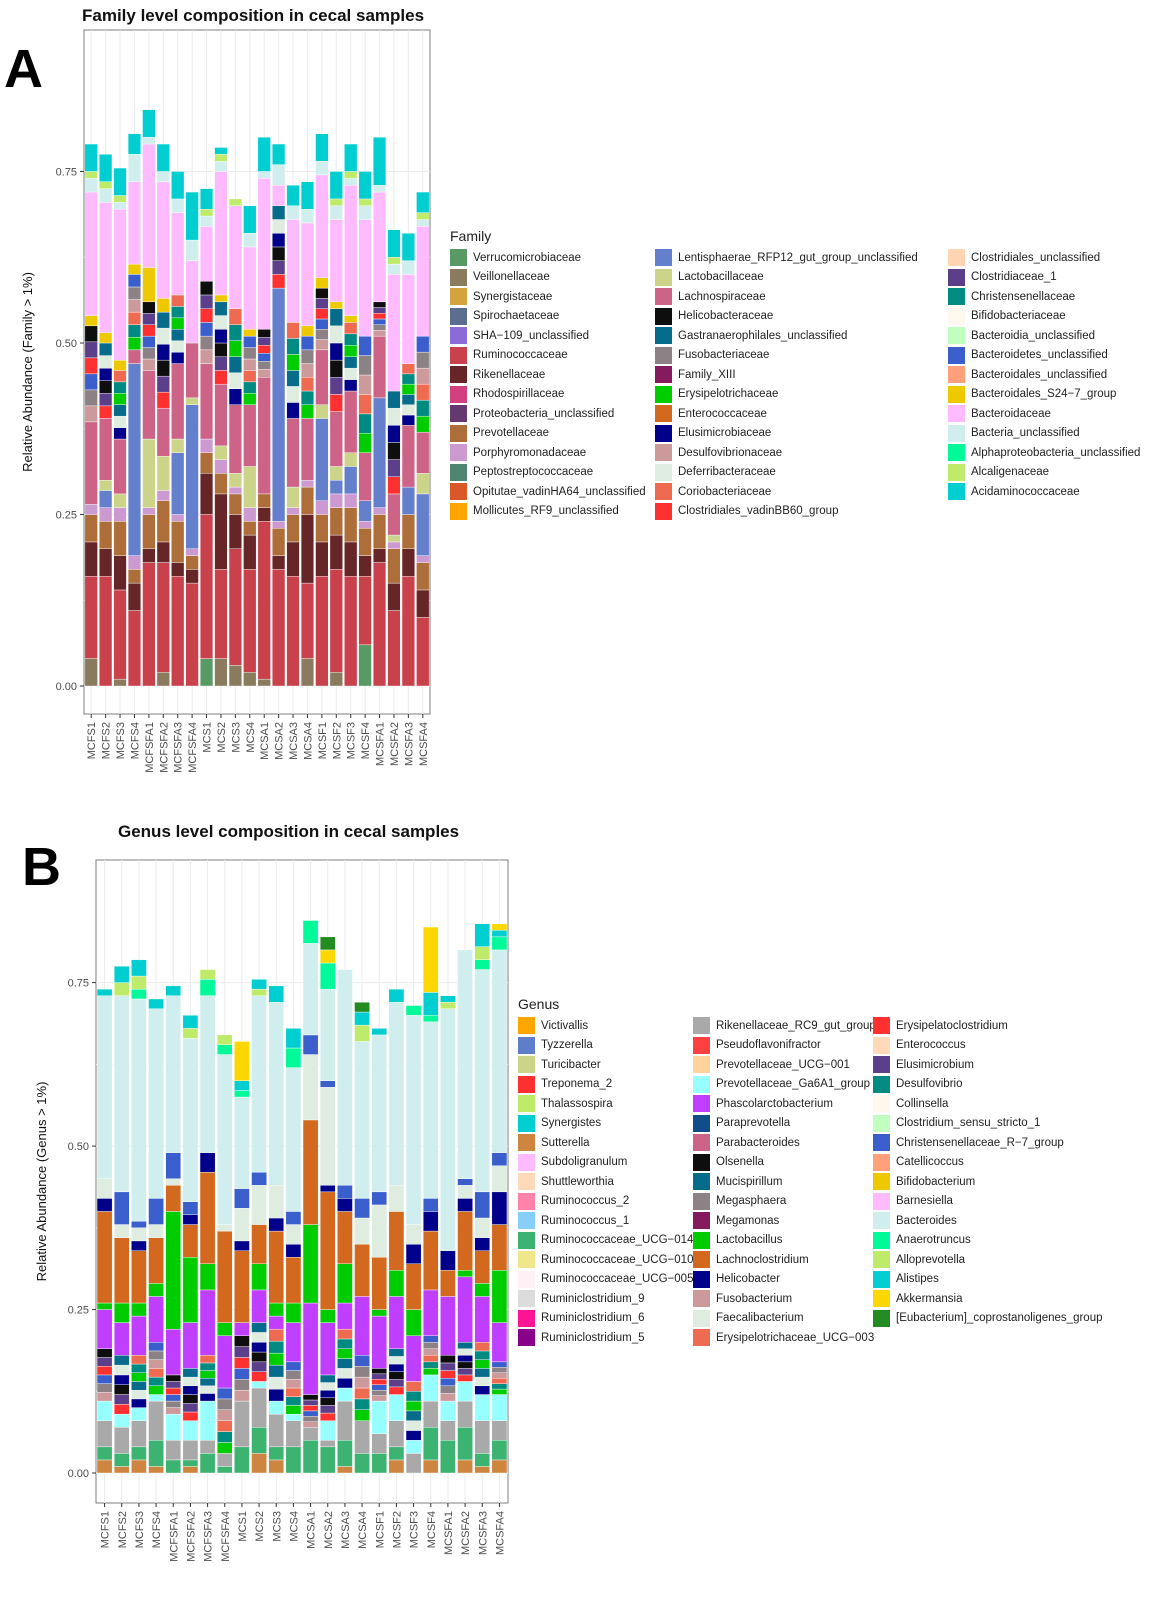 This screenshot has width=1156, height=1622. I want to click on legend-item: Elusimicrobiaceae, so click(801, 434).